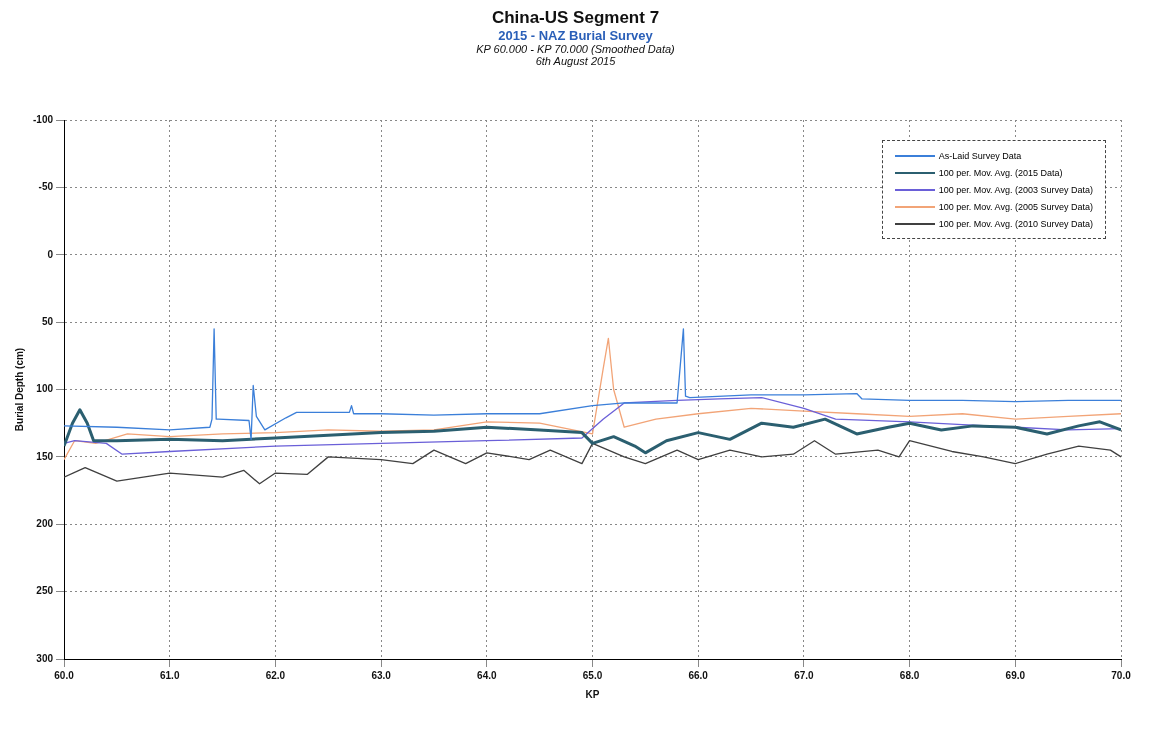 This screenshot has width=1151, height=736. What do you see at coordinates (698, 675) in the screenshot?
I see `x-tick-label: 66.0` at bounding box center [698, 675].